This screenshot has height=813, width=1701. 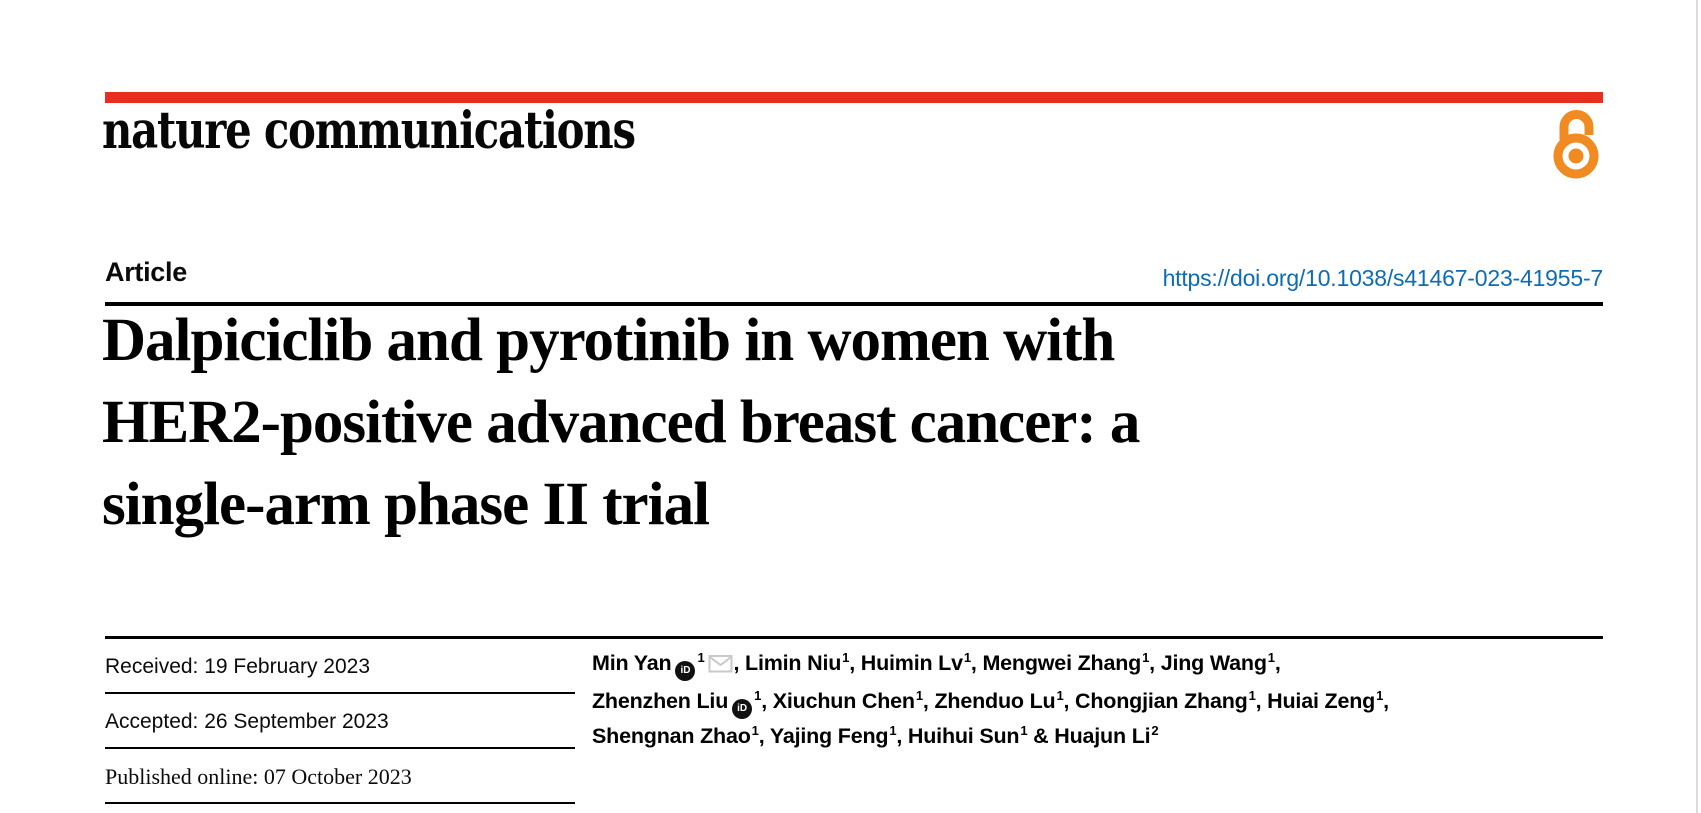 I want to click on author-name: Zhenduo Lu, so click(x=995, y=701).